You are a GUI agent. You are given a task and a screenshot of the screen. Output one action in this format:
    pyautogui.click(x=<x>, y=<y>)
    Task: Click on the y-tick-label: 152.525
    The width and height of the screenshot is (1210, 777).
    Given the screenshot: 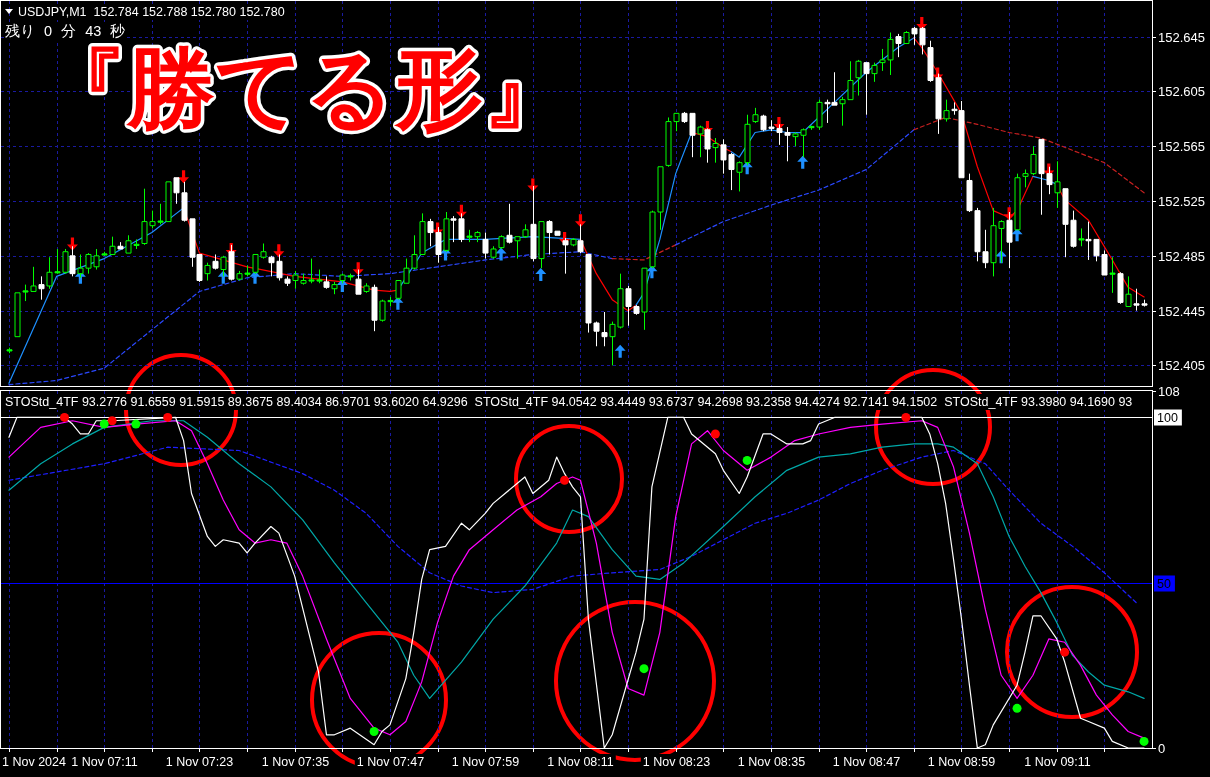 What is the action you would take?
    pyautogui.click(x=1181, y=201)
    